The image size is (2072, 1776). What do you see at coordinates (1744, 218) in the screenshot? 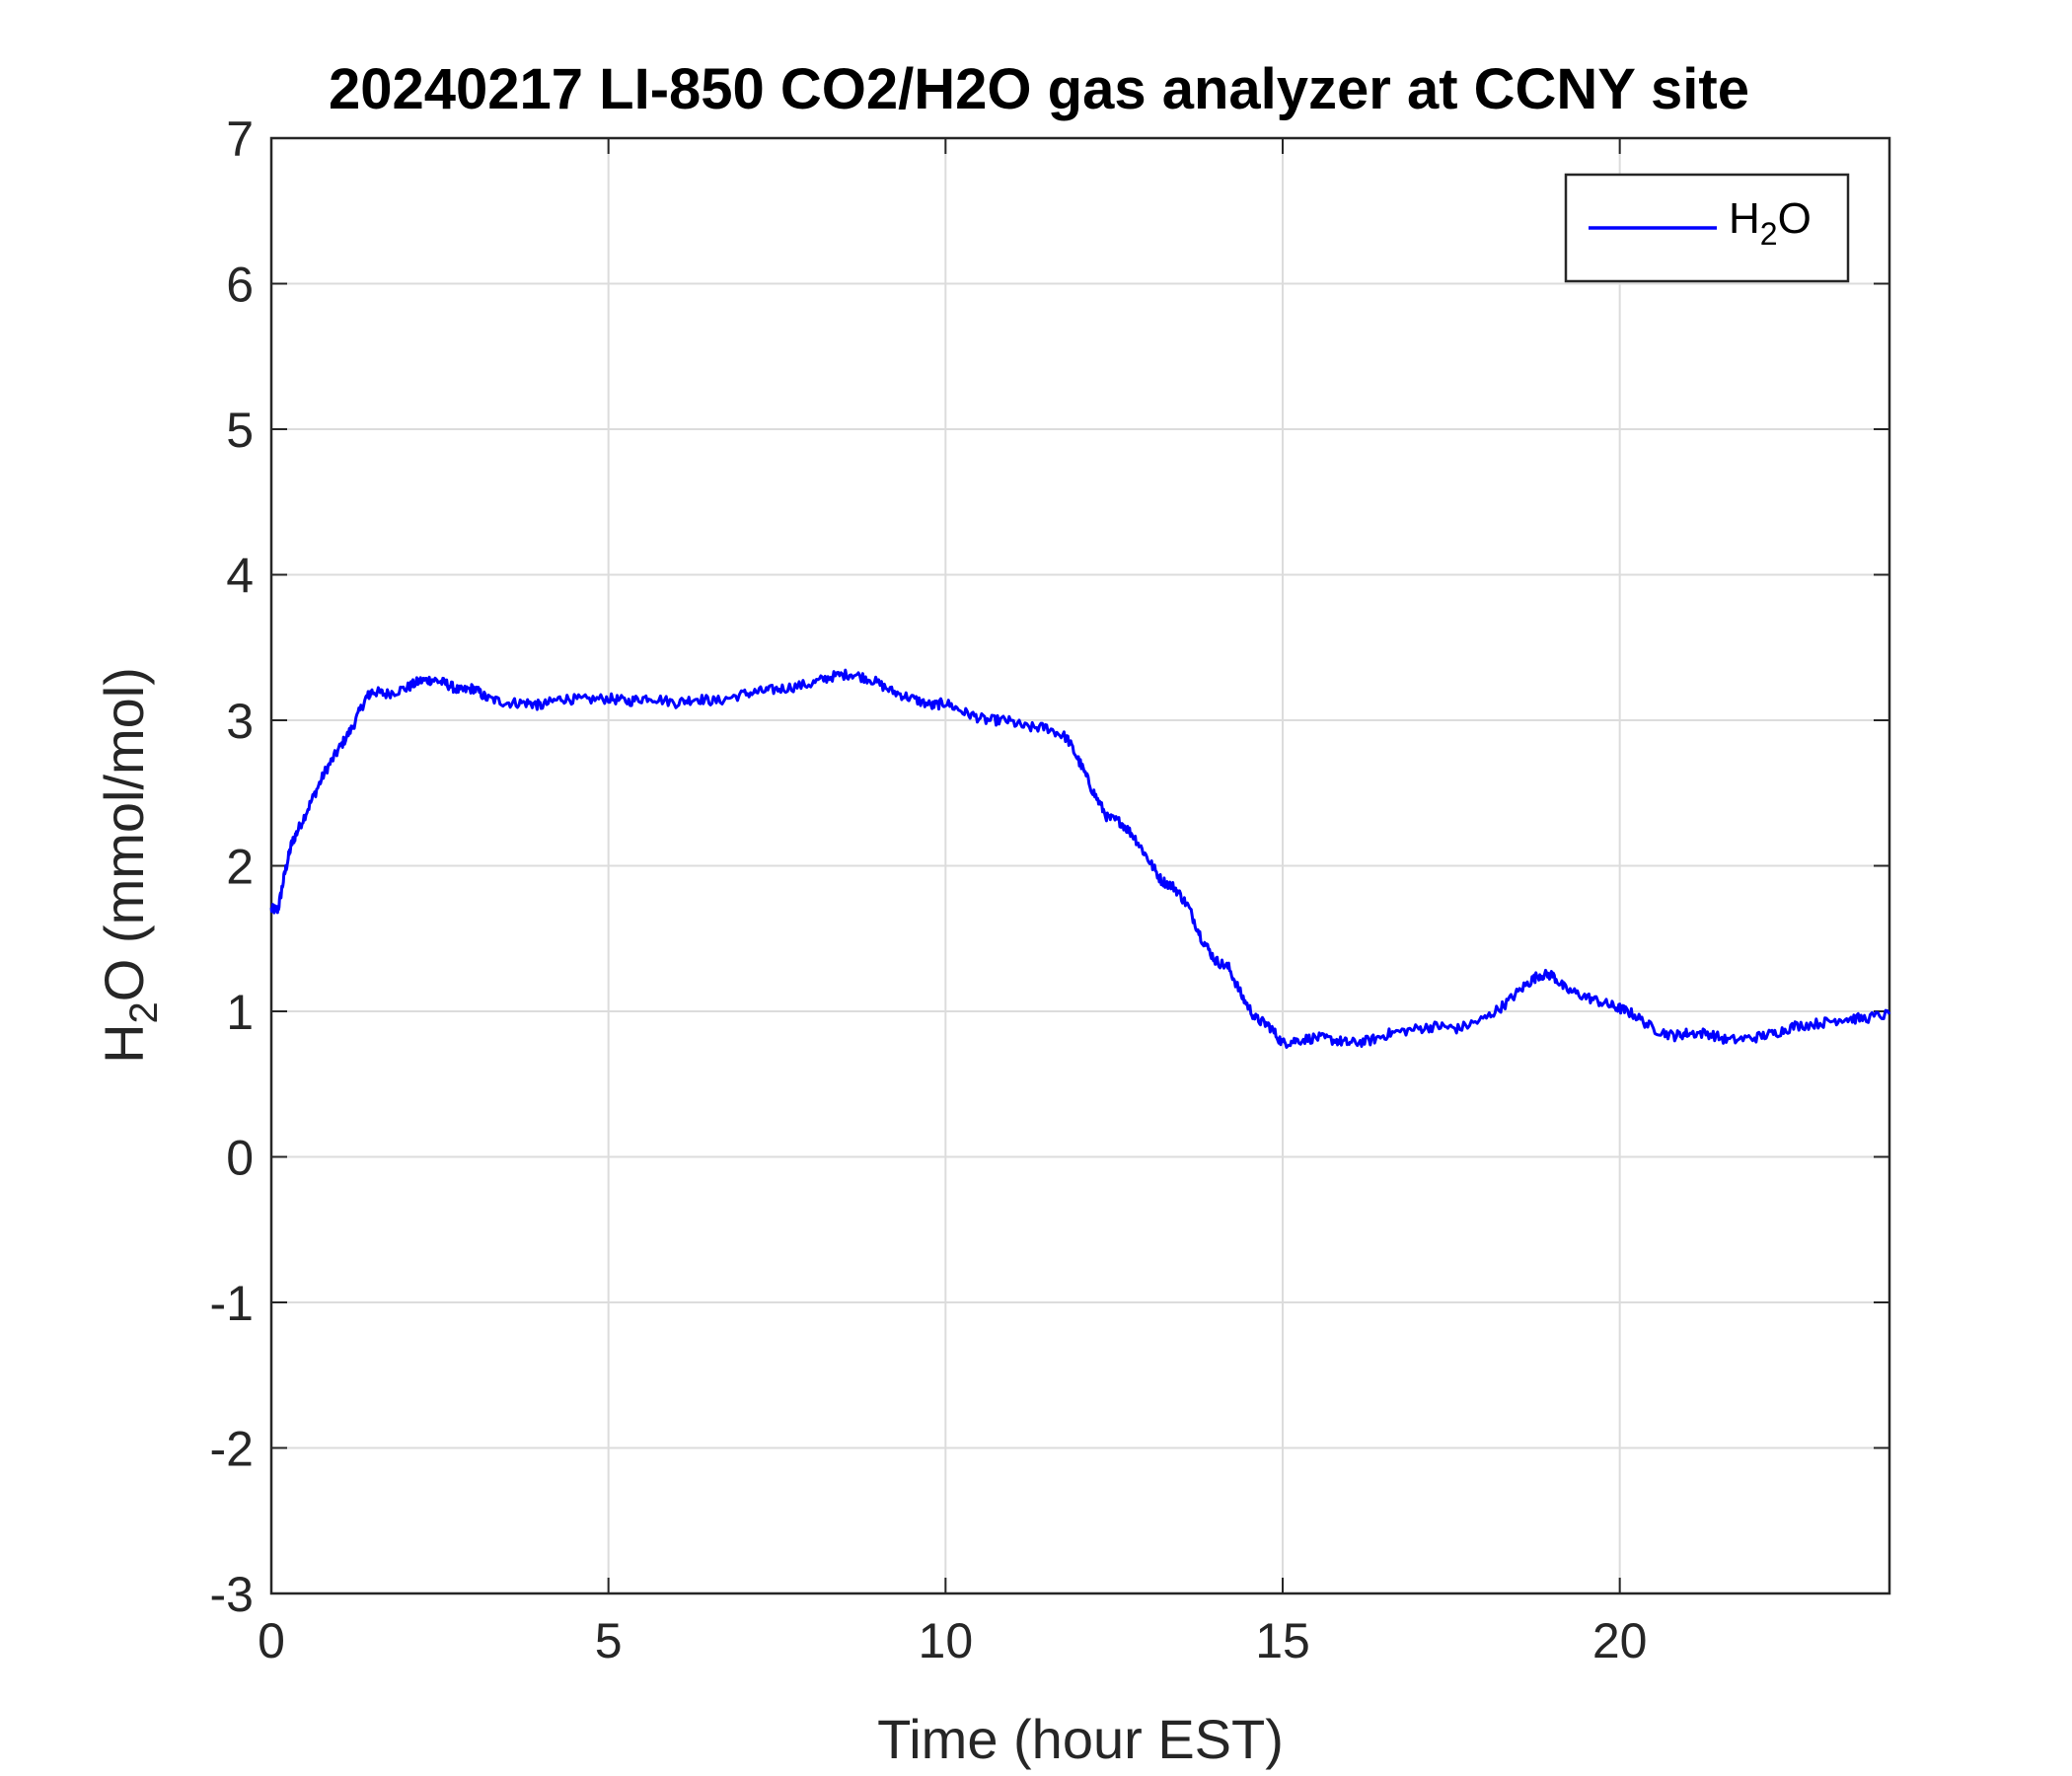
I see `legend-entry-base: H` at bounding box center [1744, 218].